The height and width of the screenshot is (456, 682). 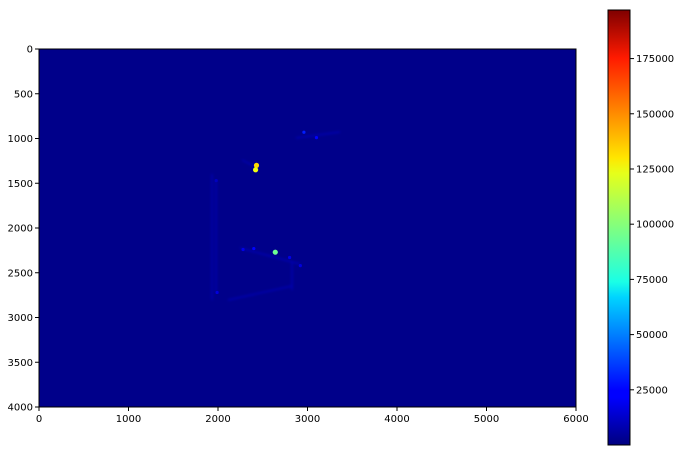 What do you see at coordinates (486, 419) in the screenshot?
I see `x-tick-label: 5000` at bounding box center [486, 419].